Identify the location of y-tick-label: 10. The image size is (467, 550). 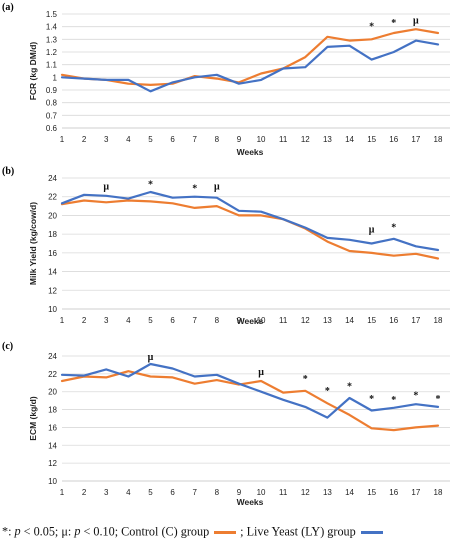
(52, 481).